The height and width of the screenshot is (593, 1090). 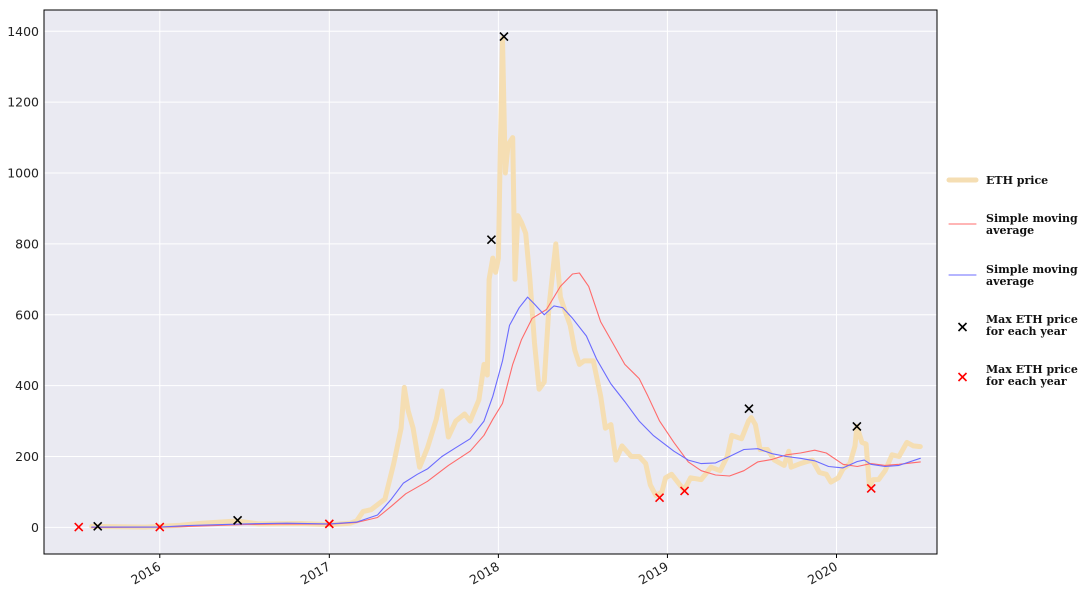 I want to click on y-tick-label: 0, so click(x=35, y=527).